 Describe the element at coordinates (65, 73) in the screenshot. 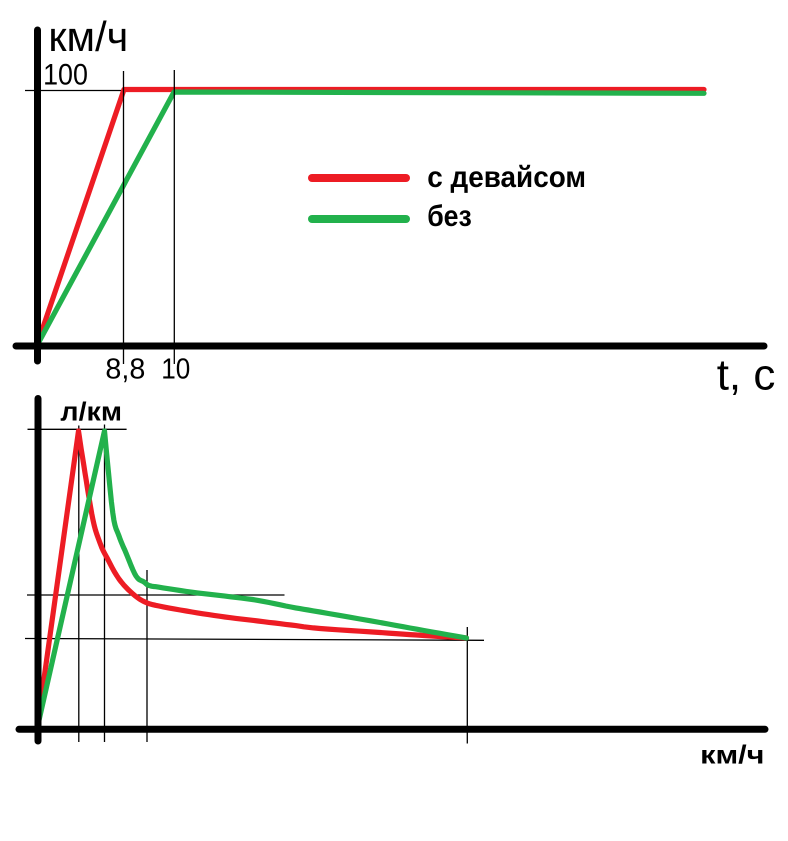

I see `svg-text: 100` at that location.